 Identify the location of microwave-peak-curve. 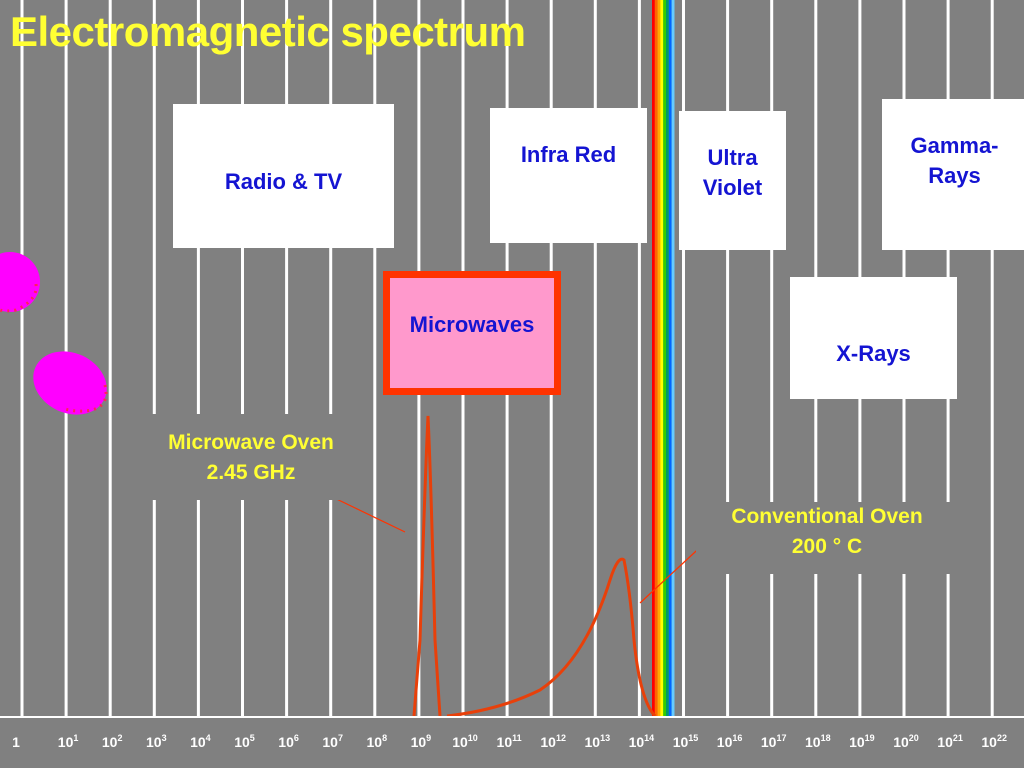
(427, 566).